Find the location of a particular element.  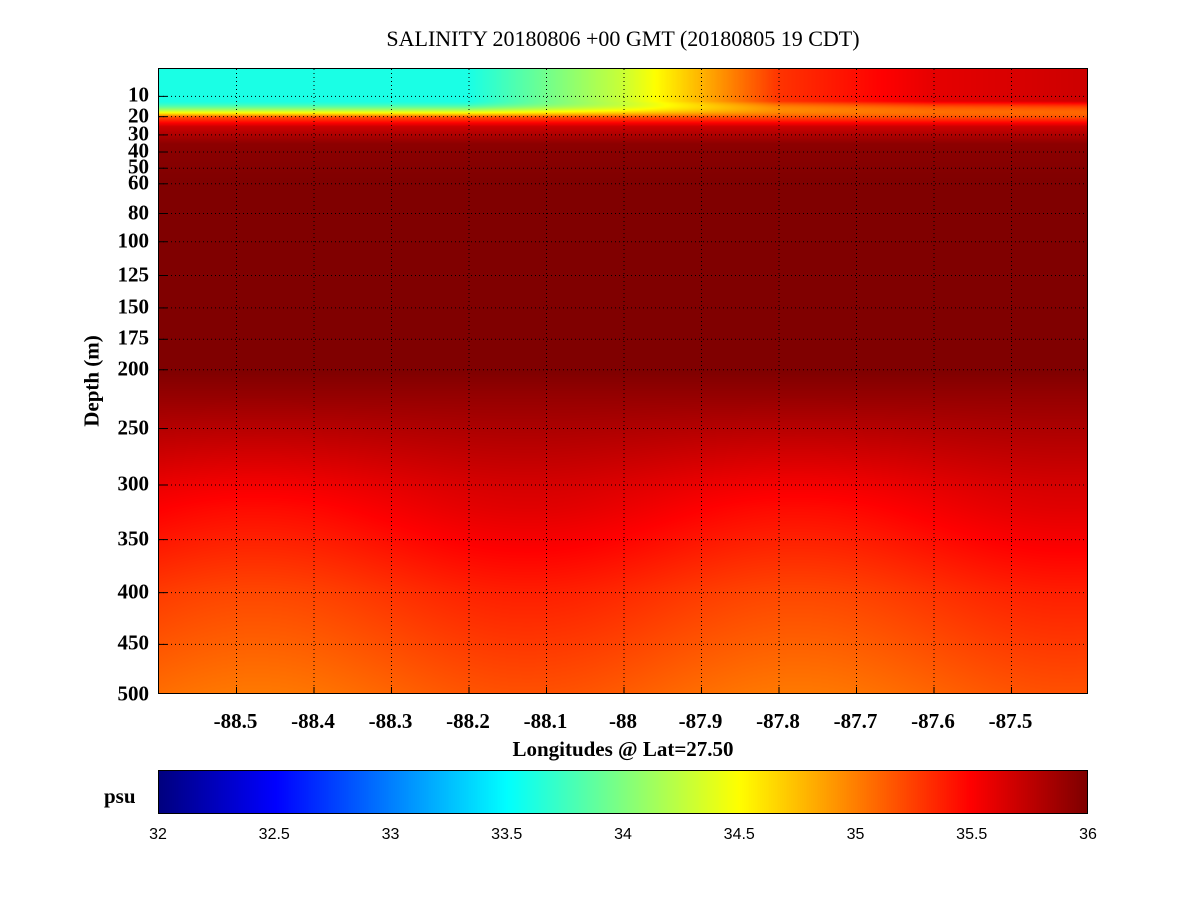

x-tick-label: -87.6 is located at coordinates (933, 721).